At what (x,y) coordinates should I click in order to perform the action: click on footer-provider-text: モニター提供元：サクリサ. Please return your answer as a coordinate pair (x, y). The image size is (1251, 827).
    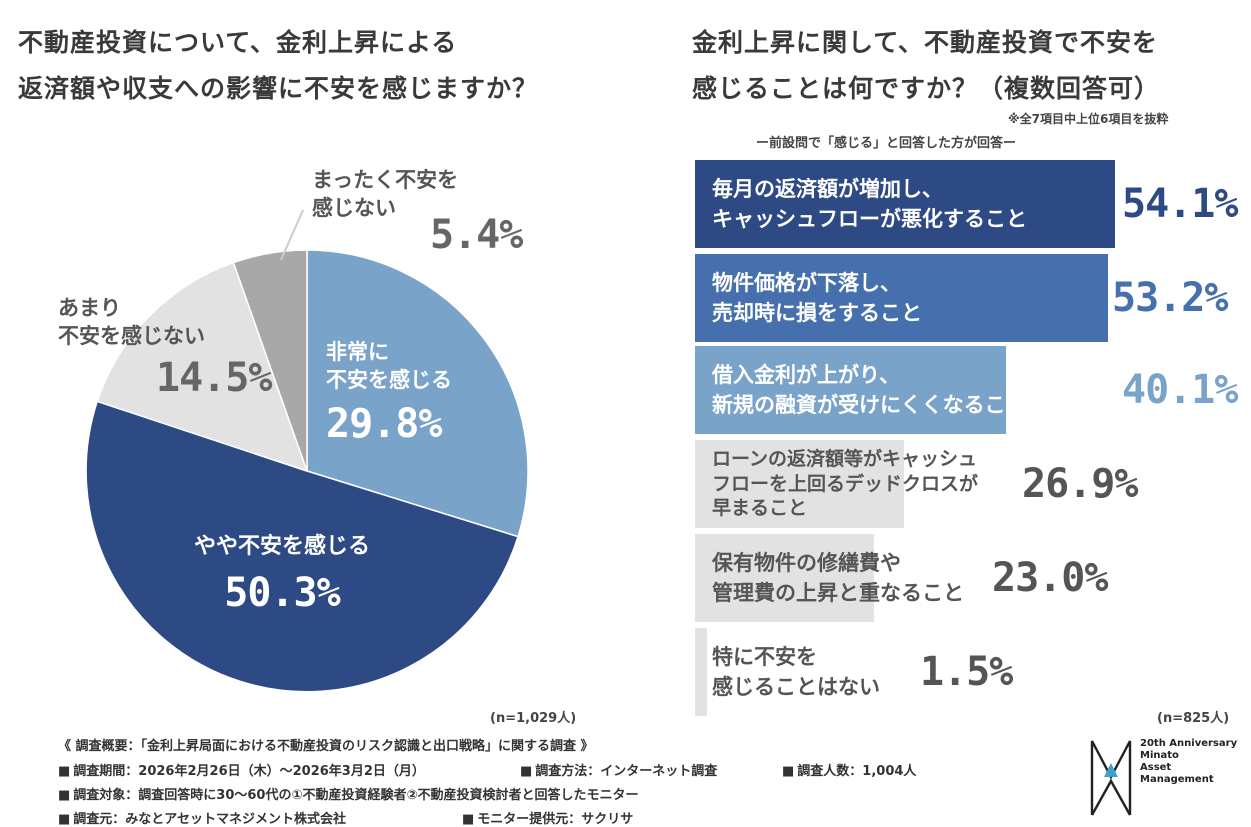
    Looking at the image, I should click on (555, 819).